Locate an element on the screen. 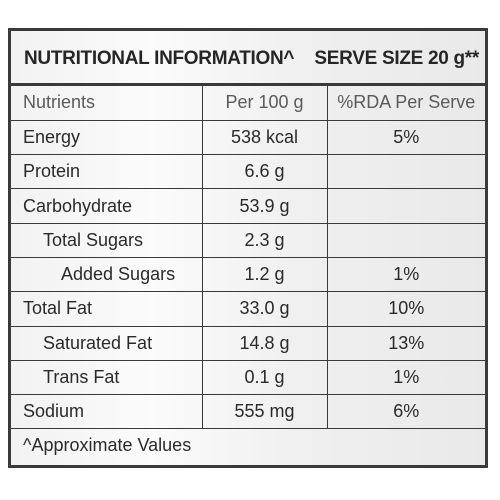 This screenshot has height=500, width=500. nutrient-name: Trans Fat is located at coordinates (107, 378).